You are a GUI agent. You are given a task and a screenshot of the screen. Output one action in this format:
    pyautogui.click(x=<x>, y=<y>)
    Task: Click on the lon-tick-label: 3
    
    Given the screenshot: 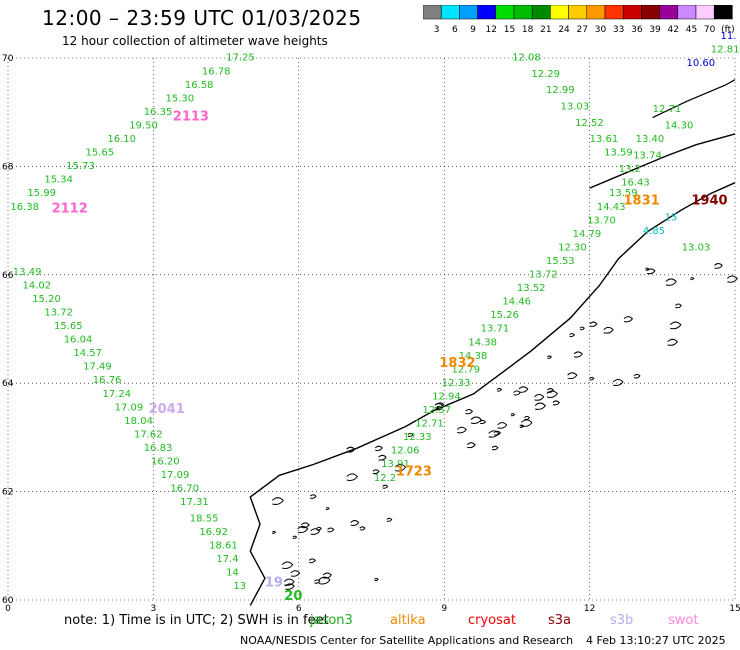 What is the action you would take?
    pyautogui.click(x=154, y=608)
    